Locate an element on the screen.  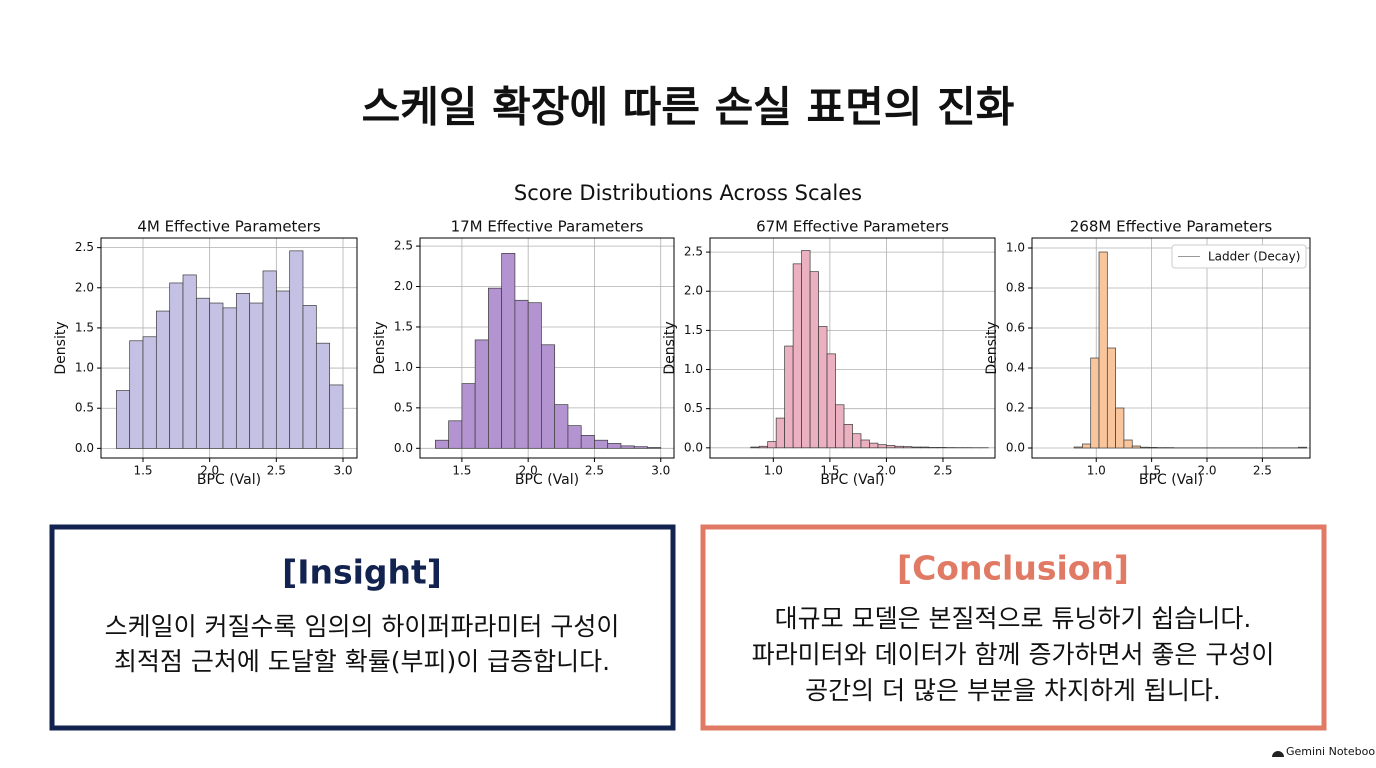
legend-box is located at coordinates (1239, 256).